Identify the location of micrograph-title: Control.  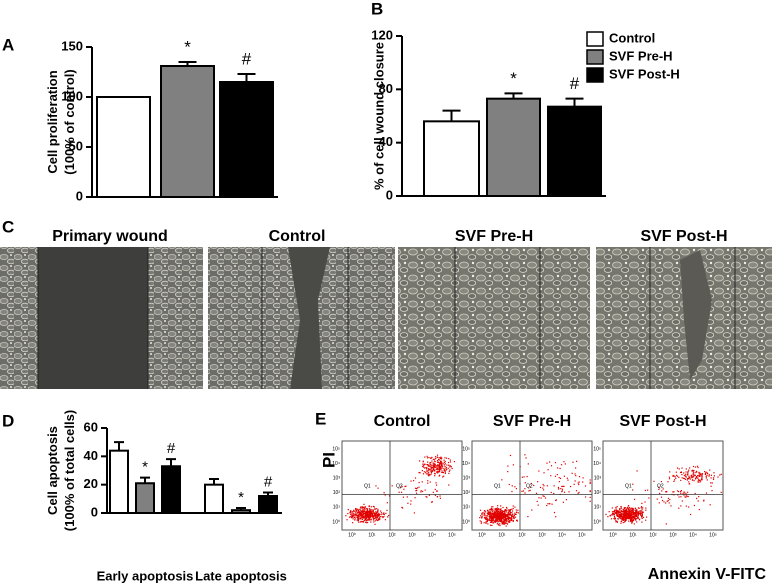
(297, 236).